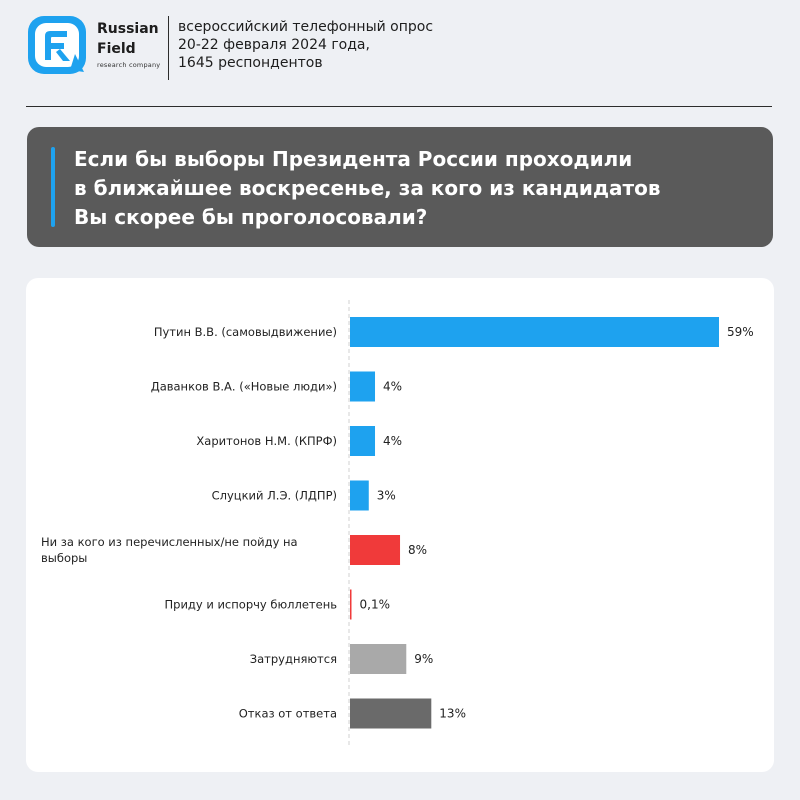  What do you see at coordinates (116, 49) in the screenshot?
I see `brand-name-line2: Field` at bounding box center [116, 49].